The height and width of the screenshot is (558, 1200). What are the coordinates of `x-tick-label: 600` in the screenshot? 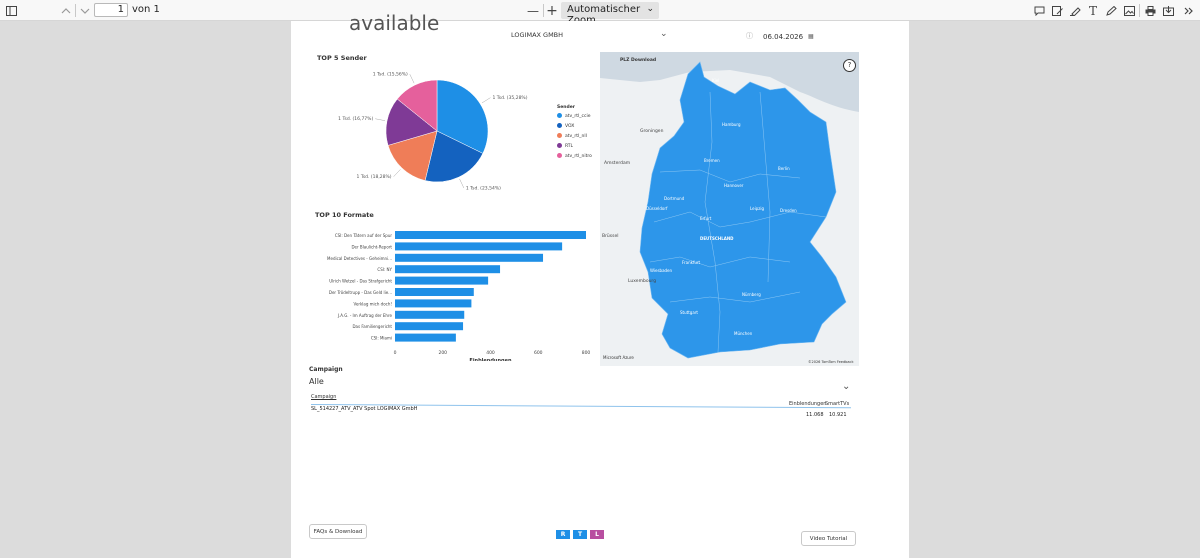 It's located at (538, 353).